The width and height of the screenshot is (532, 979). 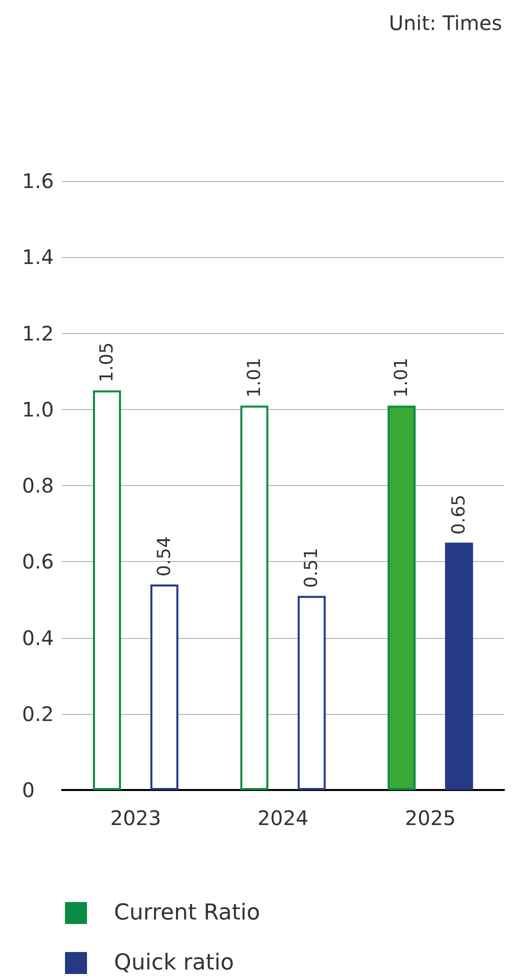 What do you see at coordinates (136, 818) in the screenshot?
I see `x-tick-label: 2023` at bounding box center [136, 818].